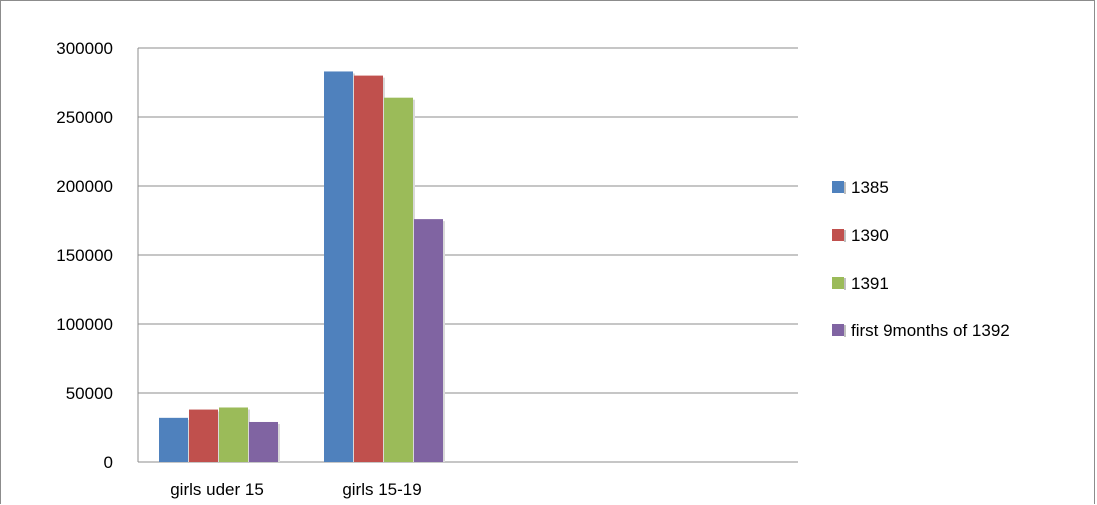 The height and width of the screenshot is (505, 1097). Describe the element at coordinates (381, 489) in the screenshot. I see `x-category-label: girls 15-19` at that location.